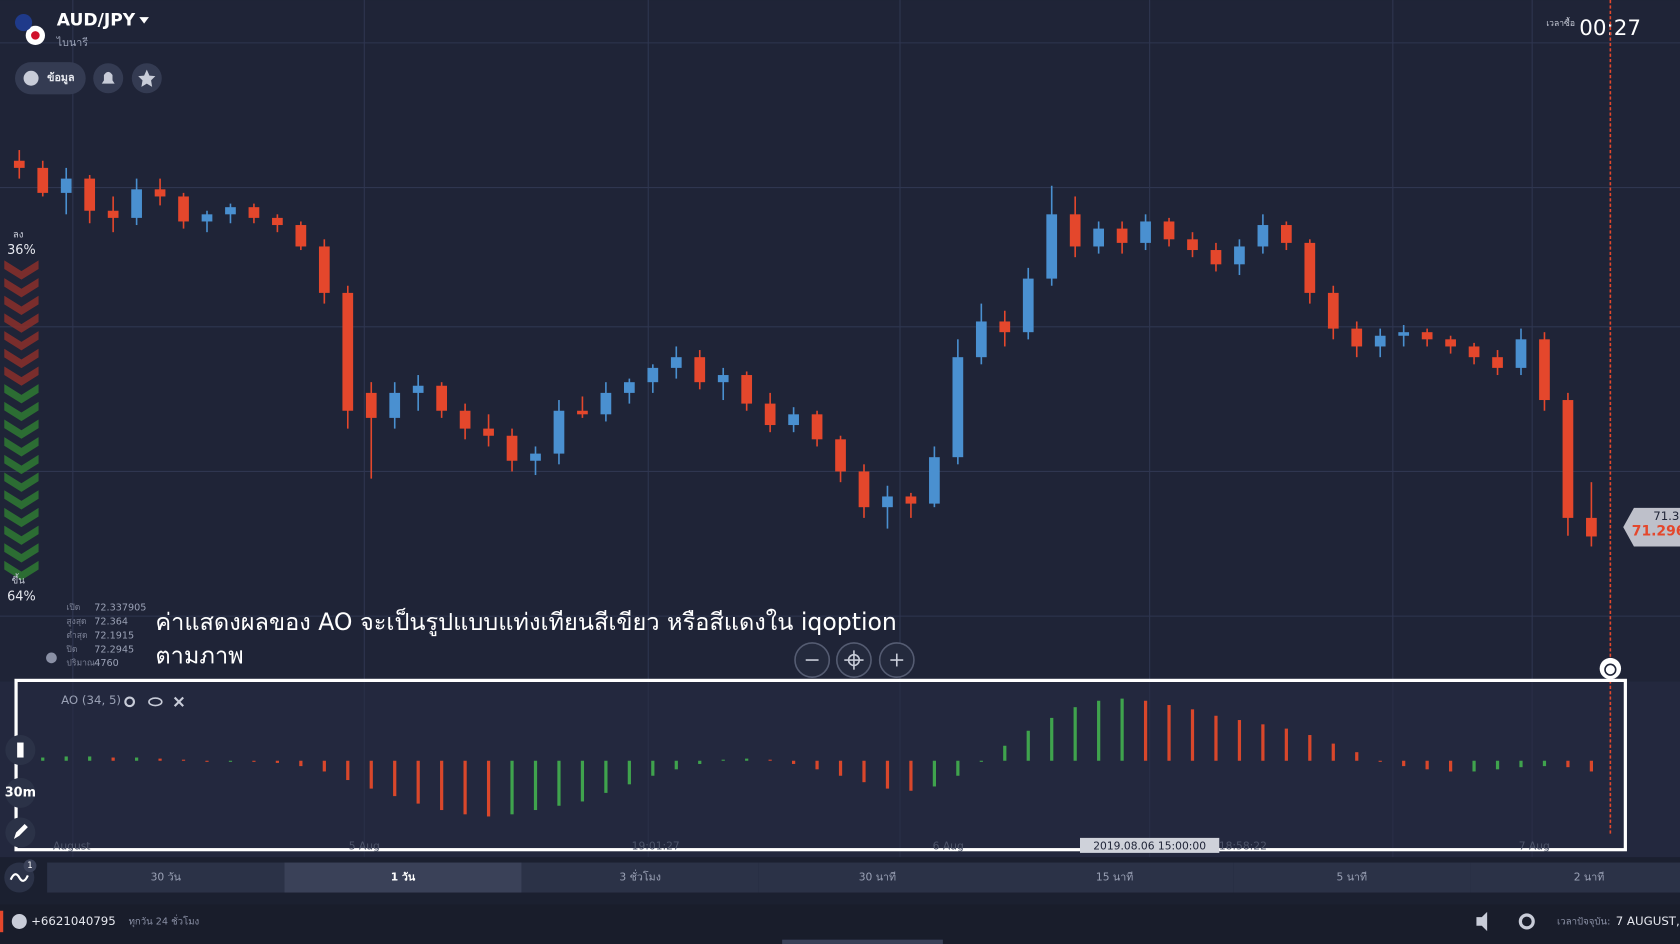 This screenshot has height=944, width=1680. I want to click on time-label: August, so click(71, 845).